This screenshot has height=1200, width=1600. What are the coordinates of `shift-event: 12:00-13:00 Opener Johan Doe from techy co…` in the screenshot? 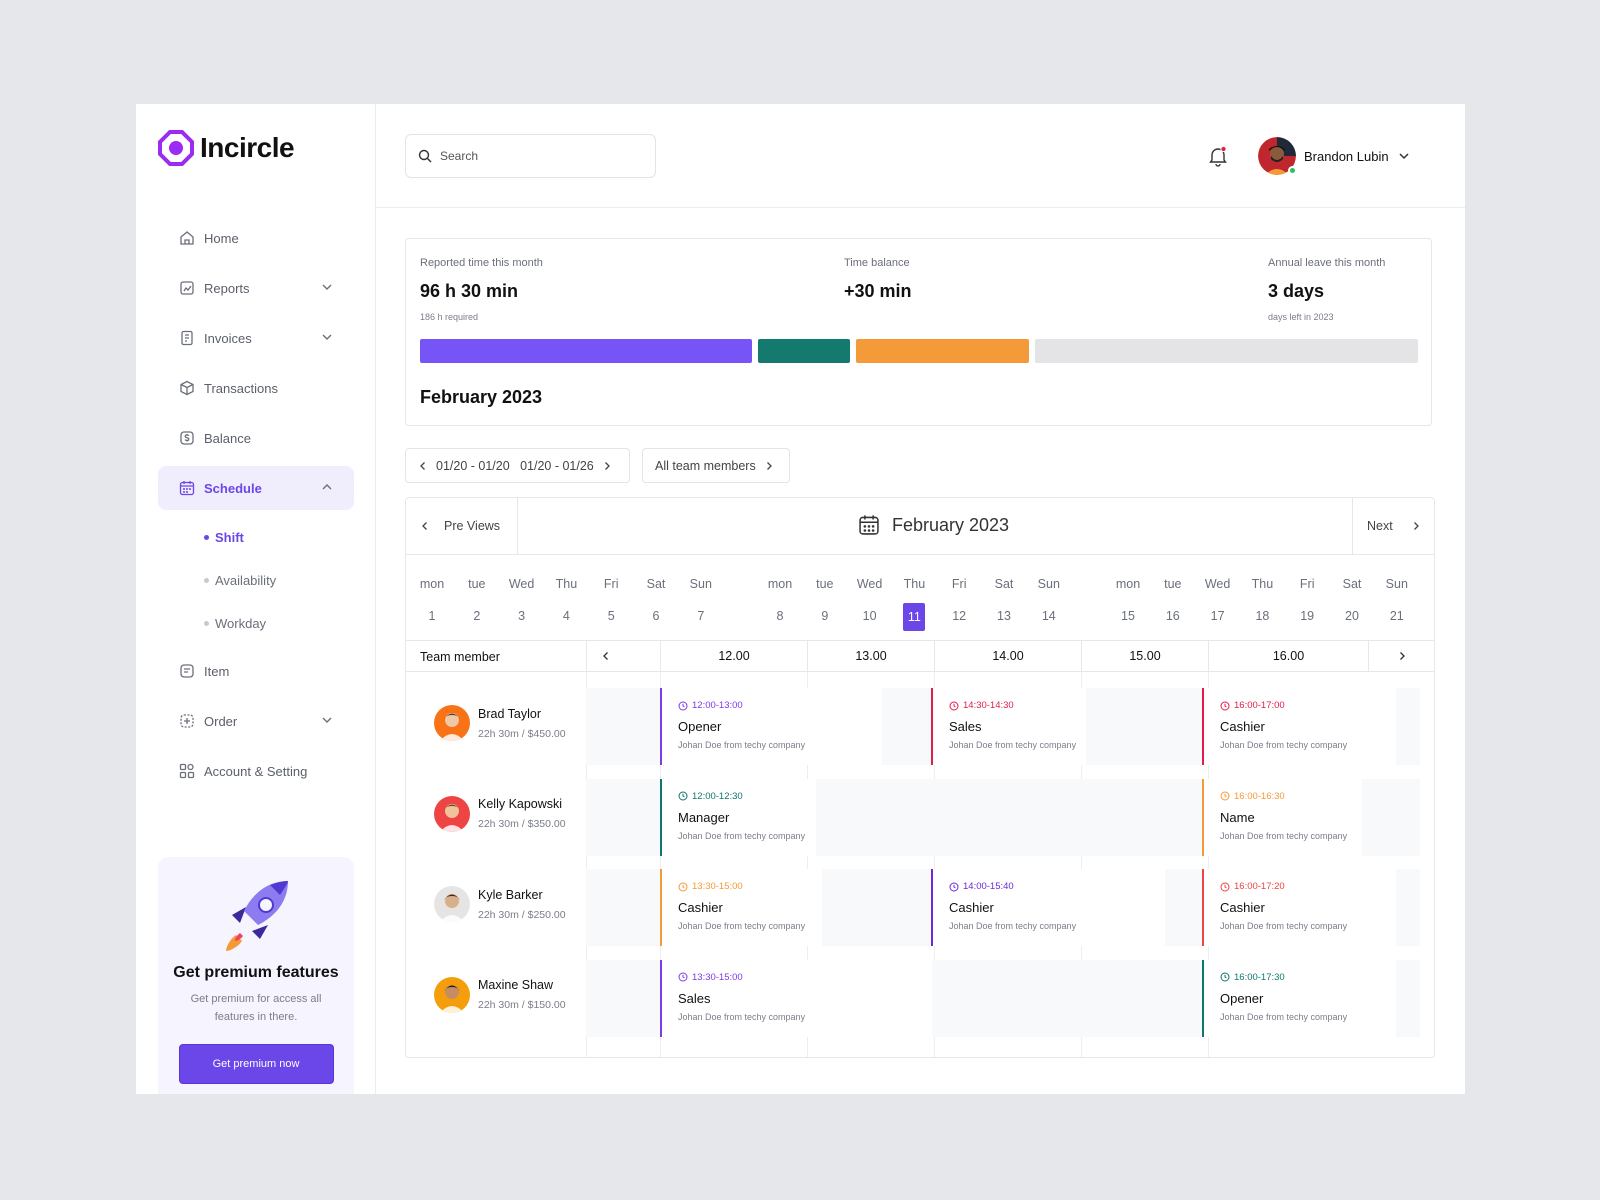 It's located at (771, 726).